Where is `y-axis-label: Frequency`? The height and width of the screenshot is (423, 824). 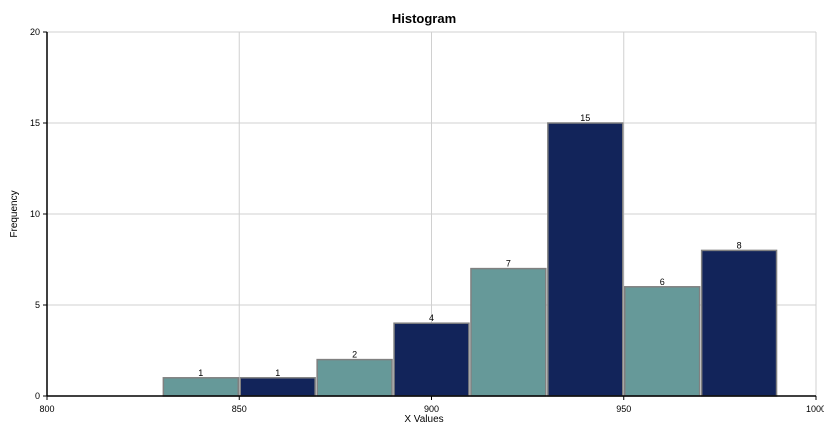
y-axis-label: Frequency is located at coordinates (14, 213).